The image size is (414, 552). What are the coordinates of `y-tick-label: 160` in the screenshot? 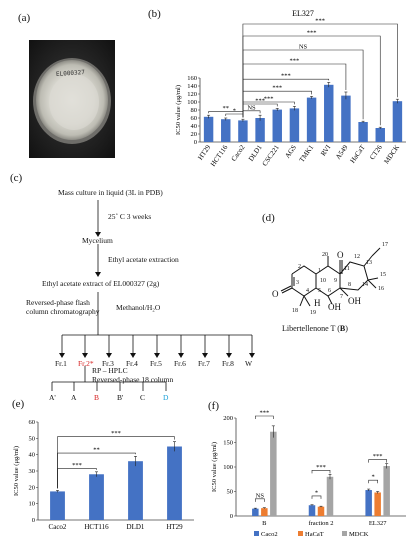 It's located at (192, 78).